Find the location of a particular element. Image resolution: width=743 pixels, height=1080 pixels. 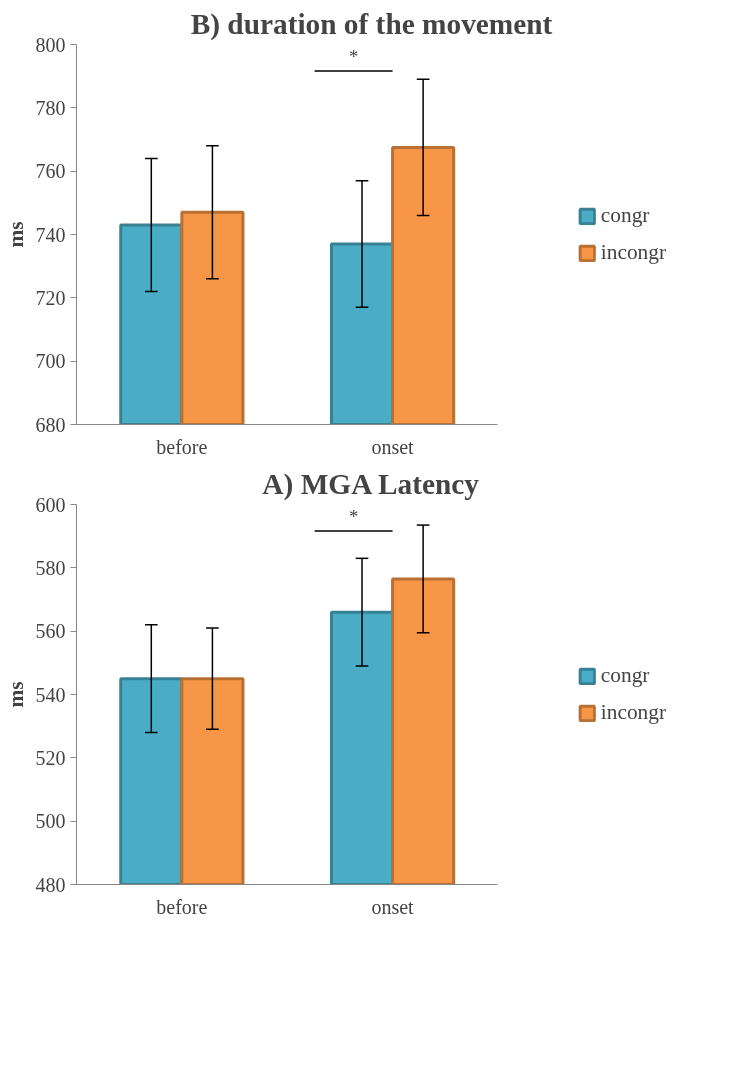

y-tick-label: 480 is located at coordinates (50, 884).